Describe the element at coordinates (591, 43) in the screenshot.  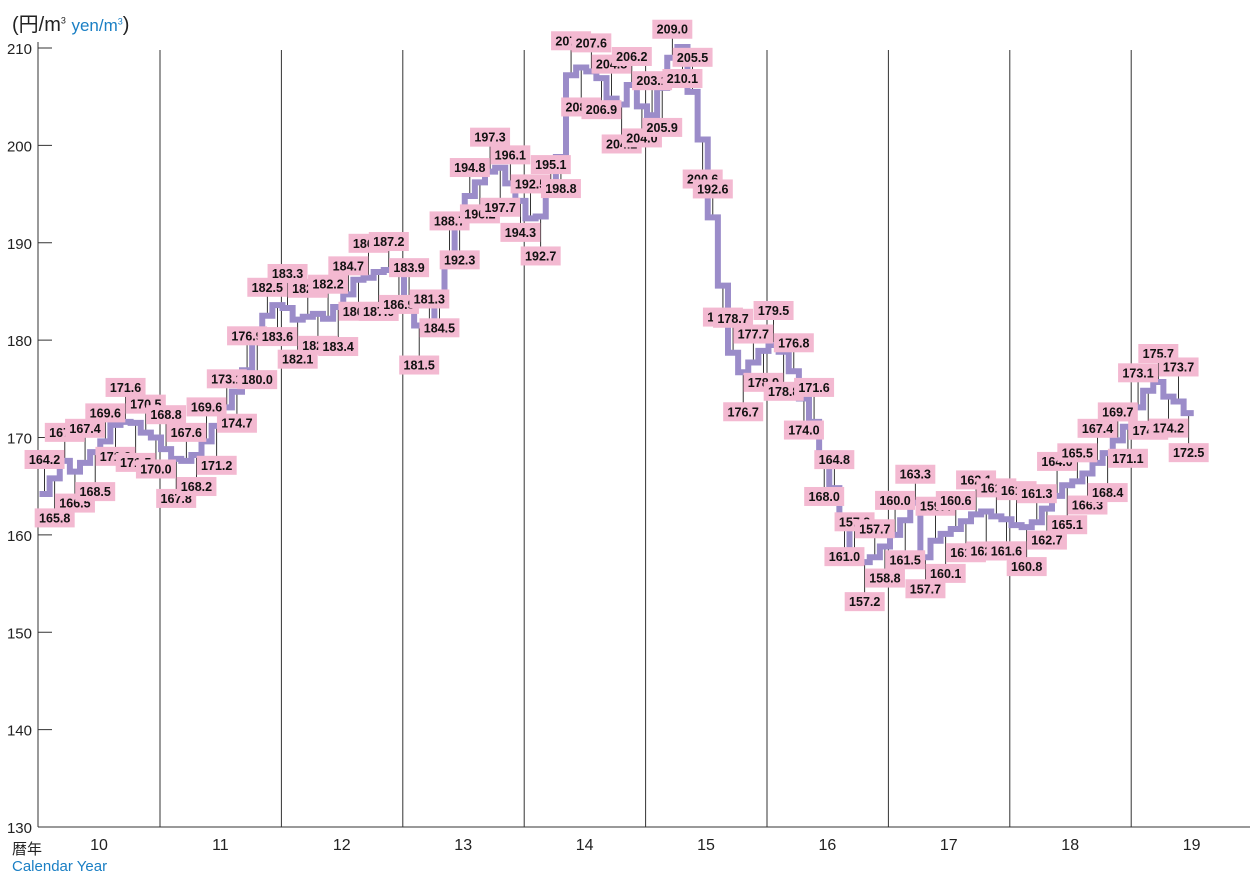
I see `data-label: 207.6` at that location.